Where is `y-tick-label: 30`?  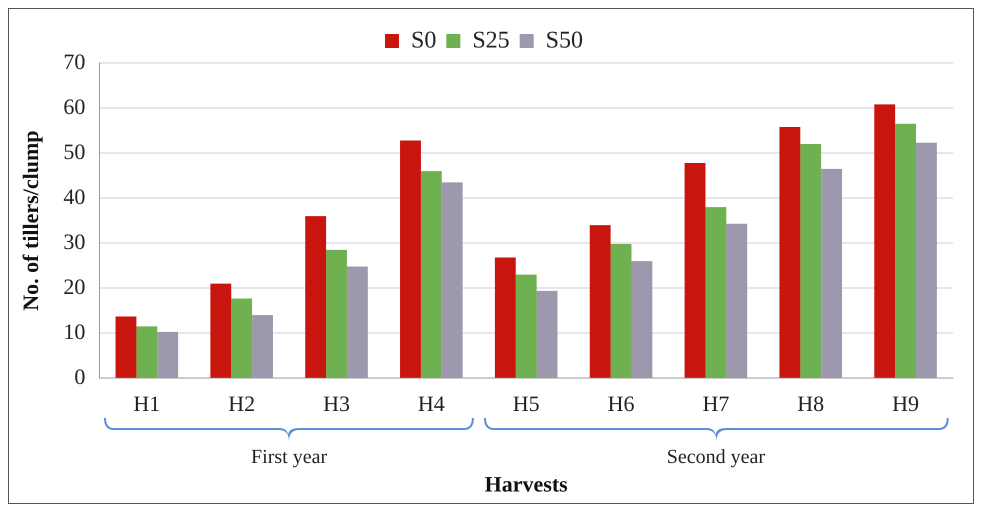 y-tick-label: 30 is located at coordinates (74, 241).